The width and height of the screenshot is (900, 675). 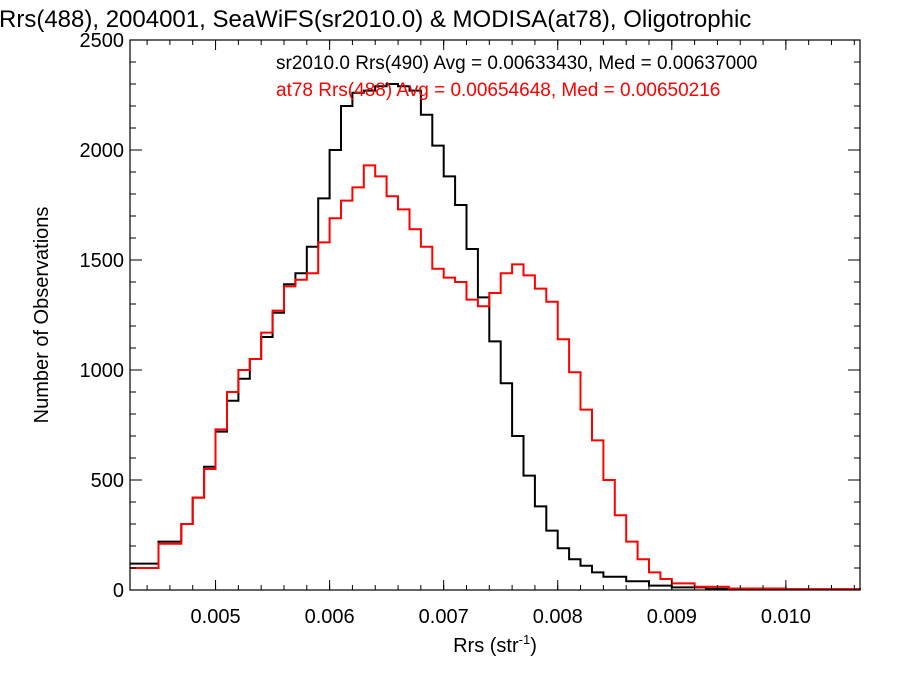 I want to click on y-tick-label: 2500, so click(x=102, y=41).